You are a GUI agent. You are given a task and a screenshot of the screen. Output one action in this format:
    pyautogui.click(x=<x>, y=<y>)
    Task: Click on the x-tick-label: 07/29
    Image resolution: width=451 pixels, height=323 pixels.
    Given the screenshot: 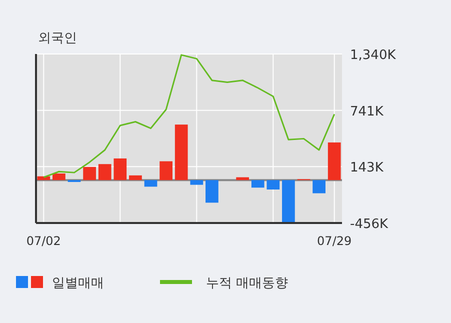 What is the action you would take?
    pyautogui.click(x=334, y=241)
    